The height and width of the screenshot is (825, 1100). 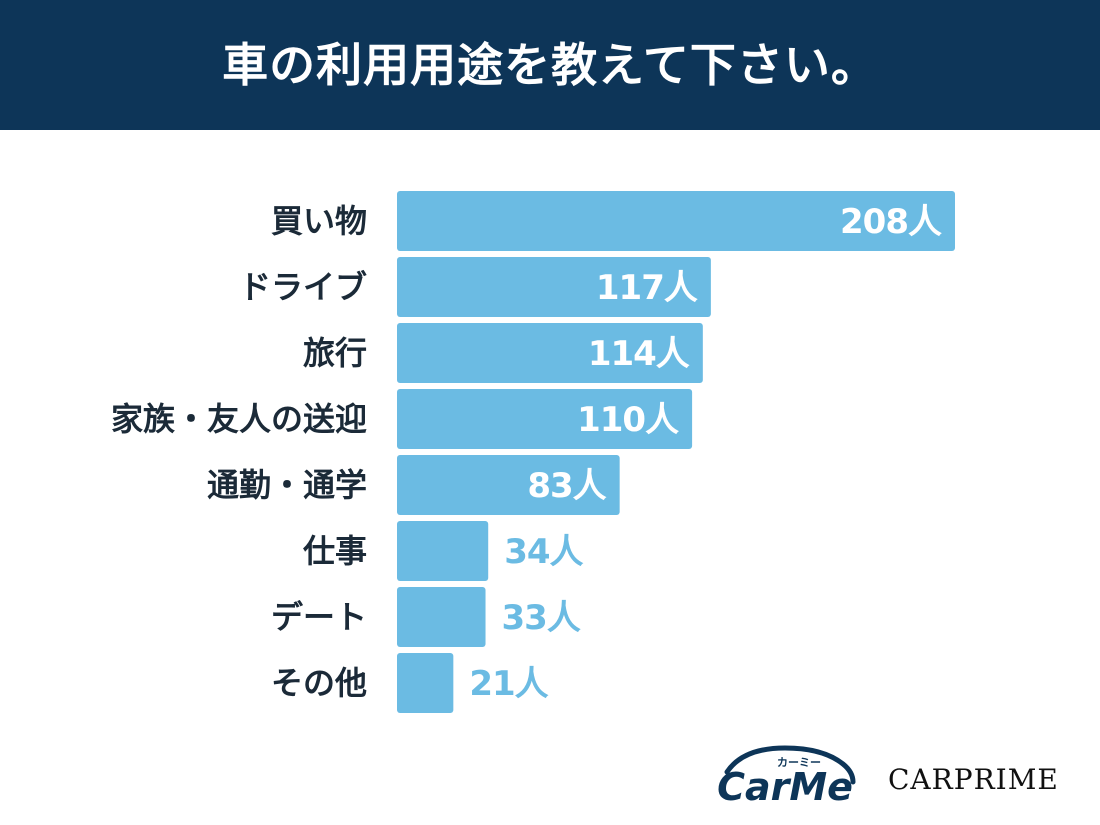 What do you see at coordinates (891, 222) in the screenshot?
I see `value-label: 208人` at bounding box center [891, 222].